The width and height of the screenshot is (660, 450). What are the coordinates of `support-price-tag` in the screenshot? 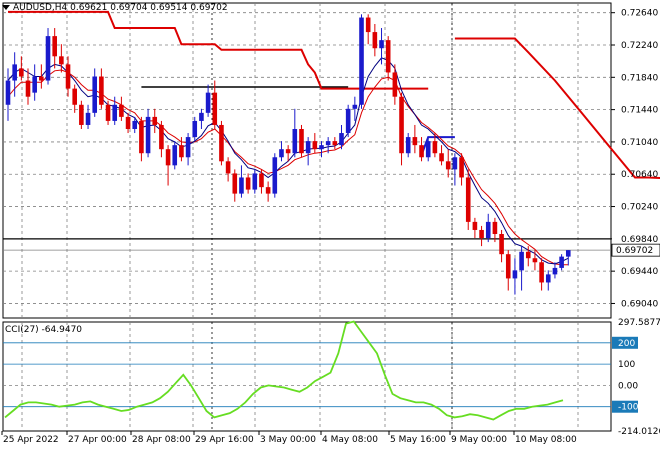 It's located at (635, 238).